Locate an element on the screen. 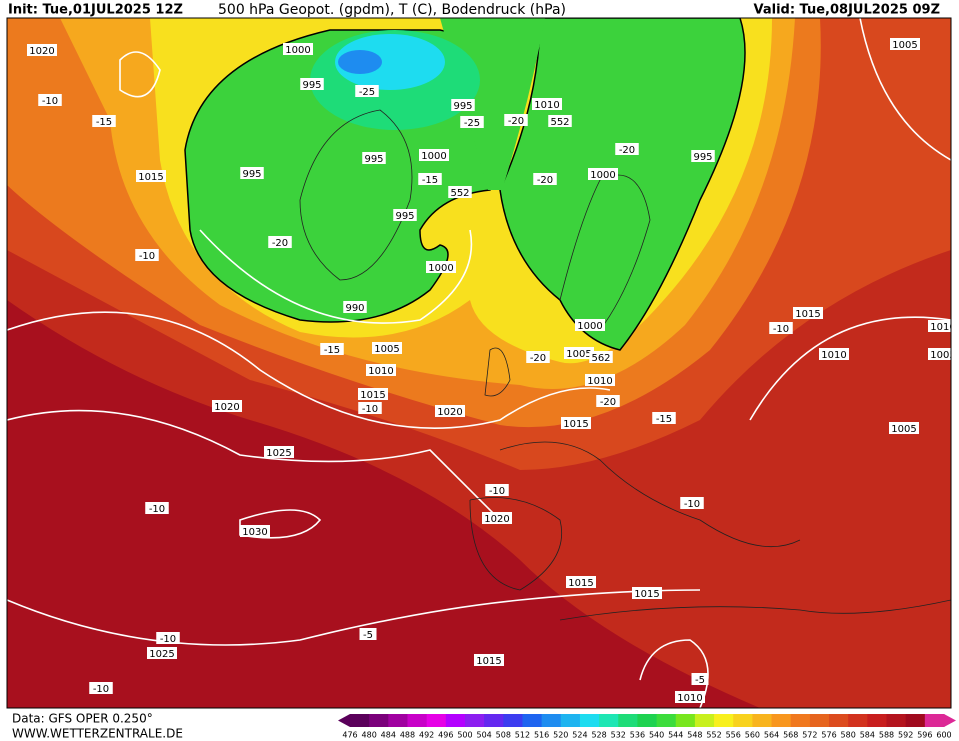  colorbar-label: 516 is located at coordinates (541, 735).